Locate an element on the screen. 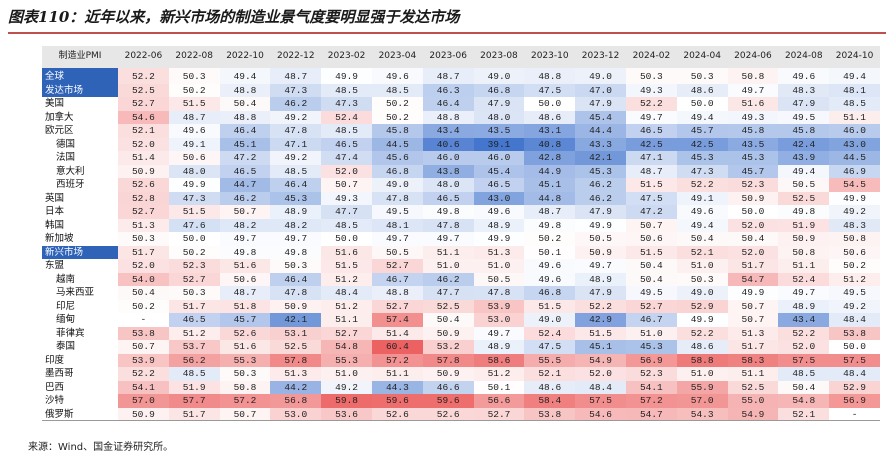  pmi-cell: 48.2 is located at coordinates (296, 225).